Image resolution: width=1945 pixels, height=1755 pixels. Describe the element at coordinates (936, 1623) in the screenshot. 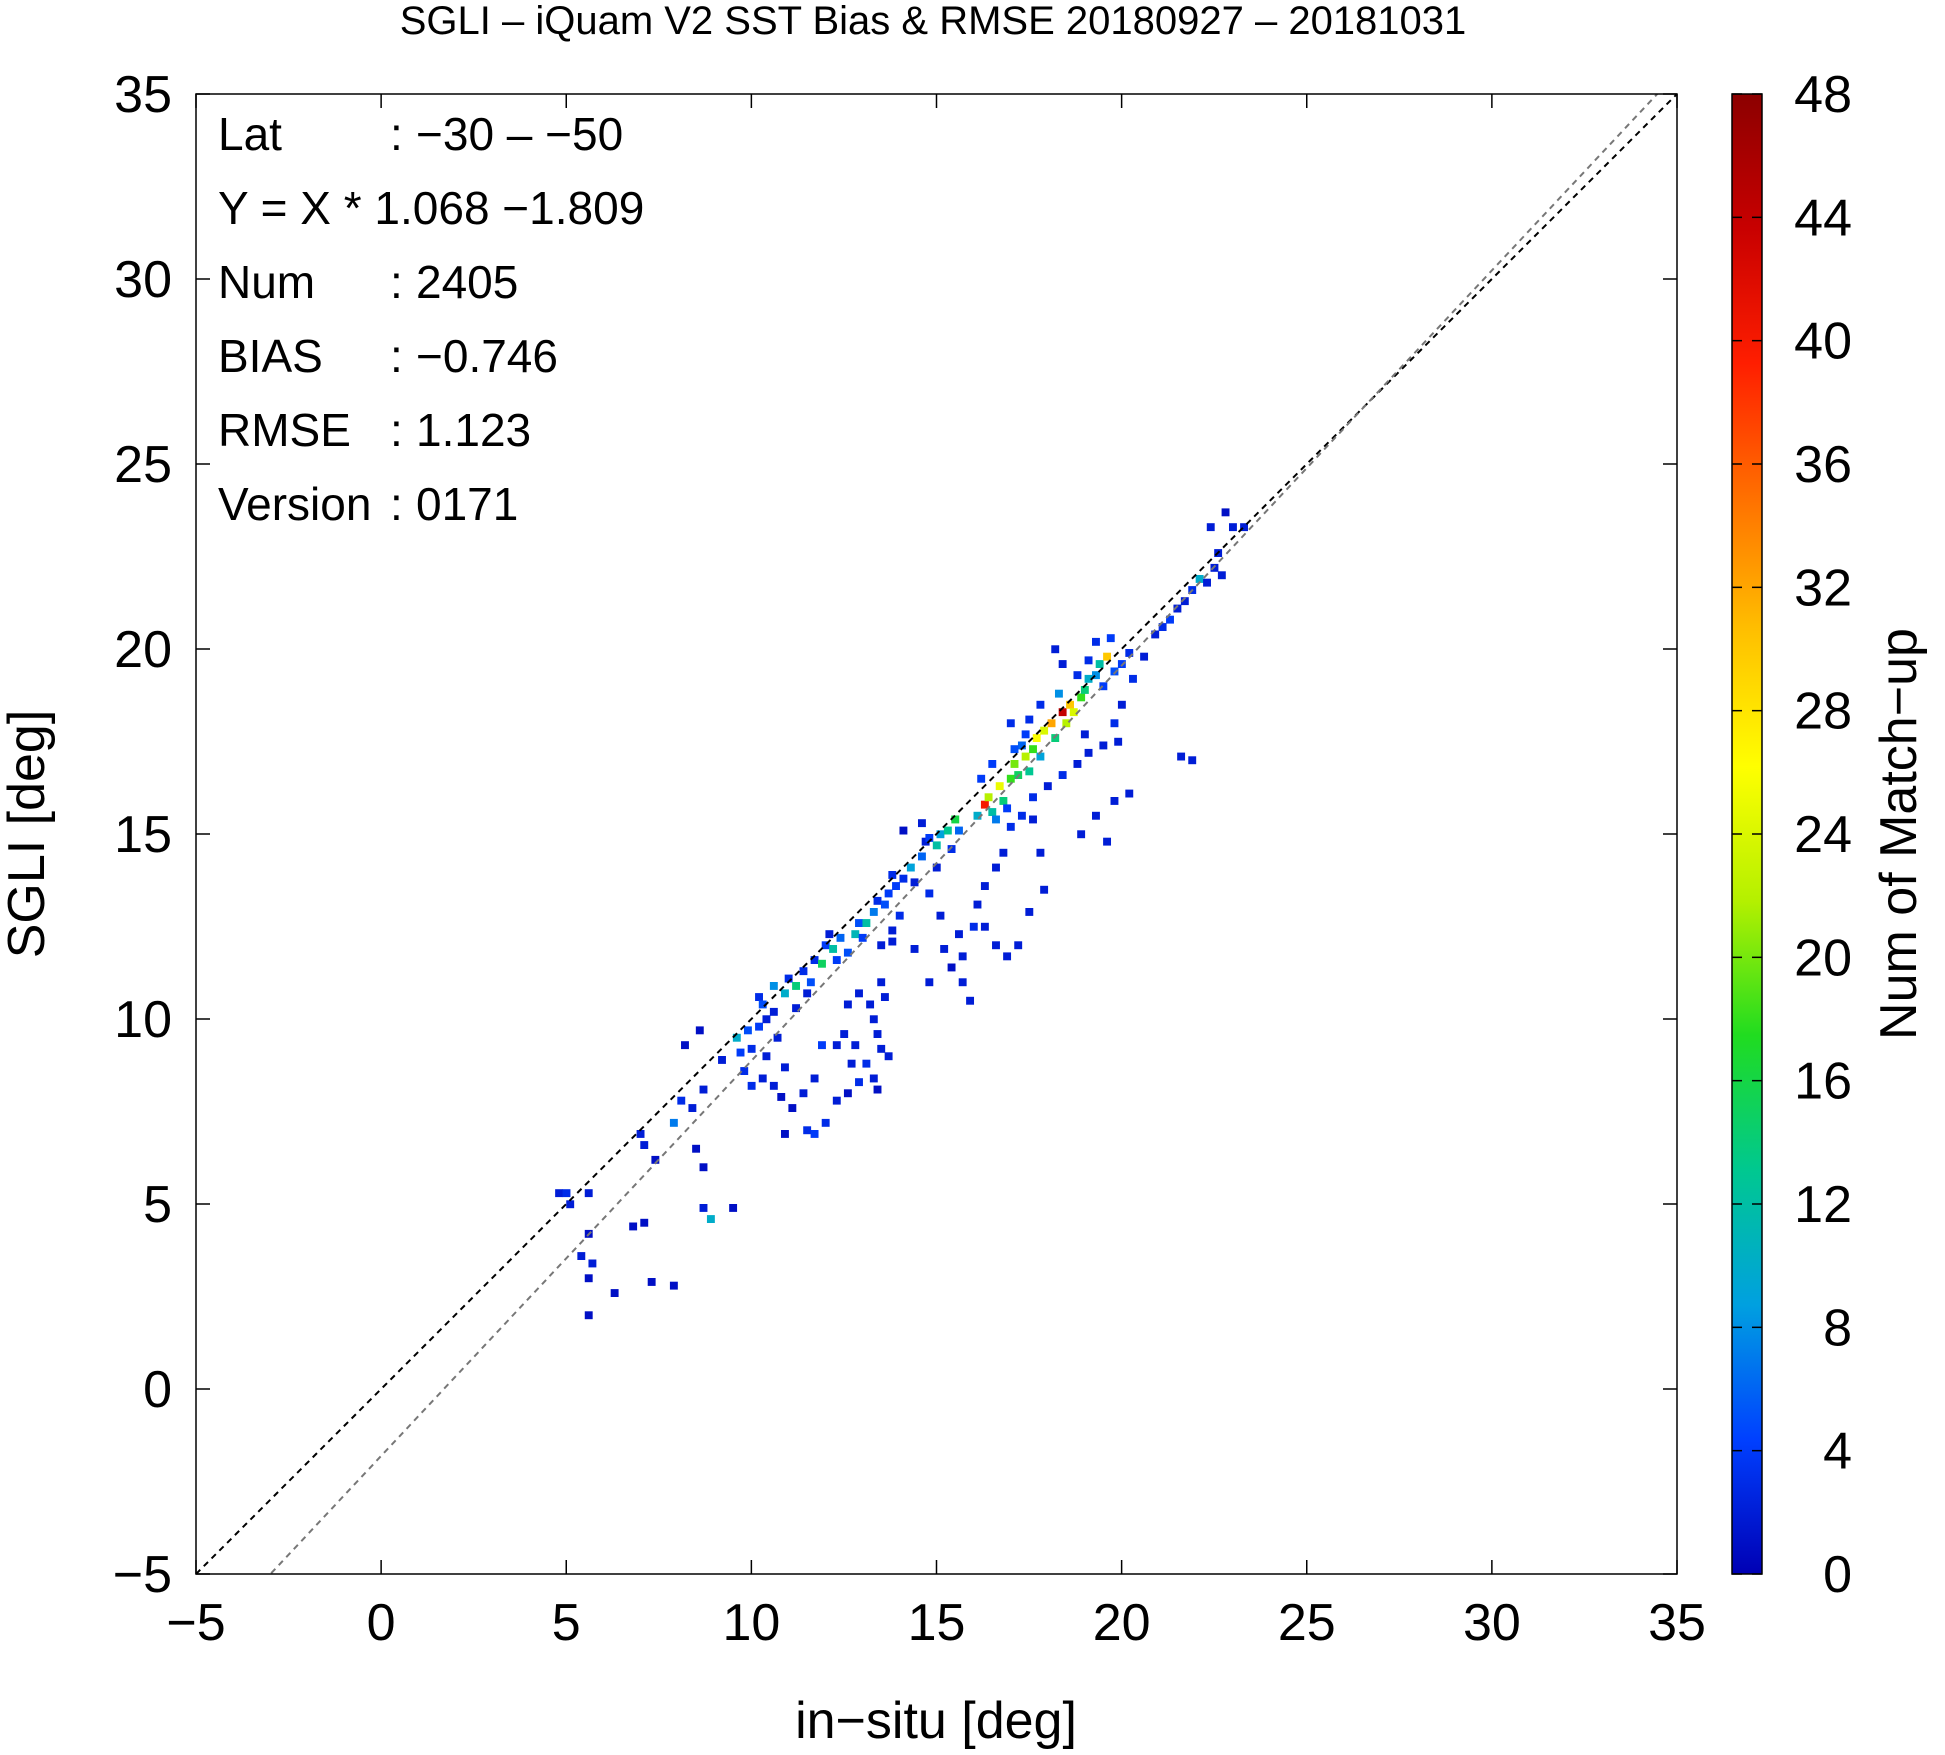

I see `x-tick-labels: −5 0 5 10 15 20 25 30 35` at that location.